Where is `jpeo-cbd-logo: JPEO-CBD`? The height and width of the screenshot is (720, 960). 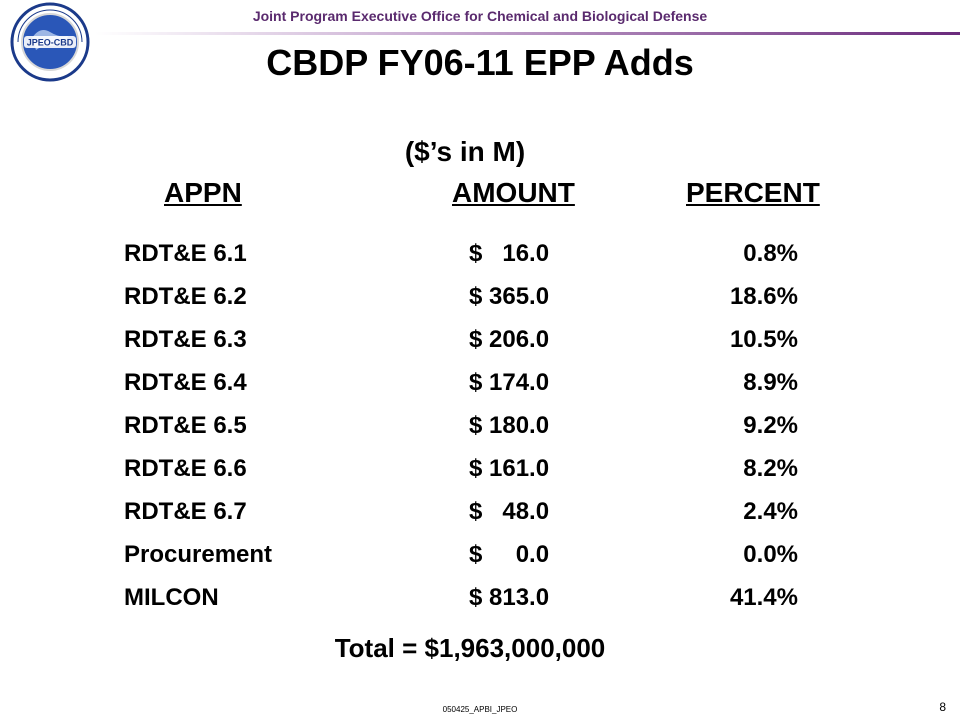
jpeo-cbd-logo: JPEO-CBD is located at coordinates (50, 42).